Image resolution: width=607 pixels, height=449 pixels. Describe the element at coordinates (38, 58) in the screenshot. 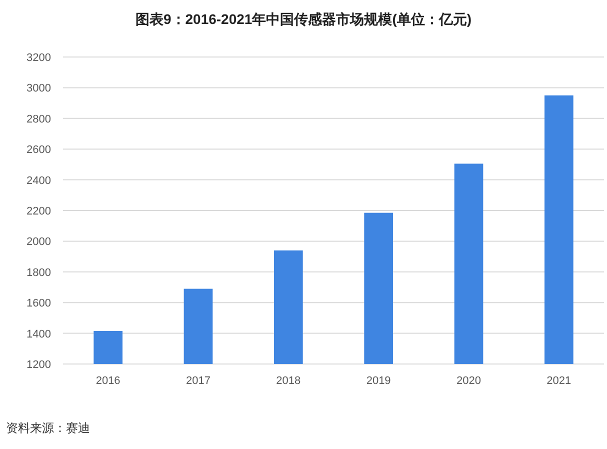

I see `y-tick-label: 3200` at that location.